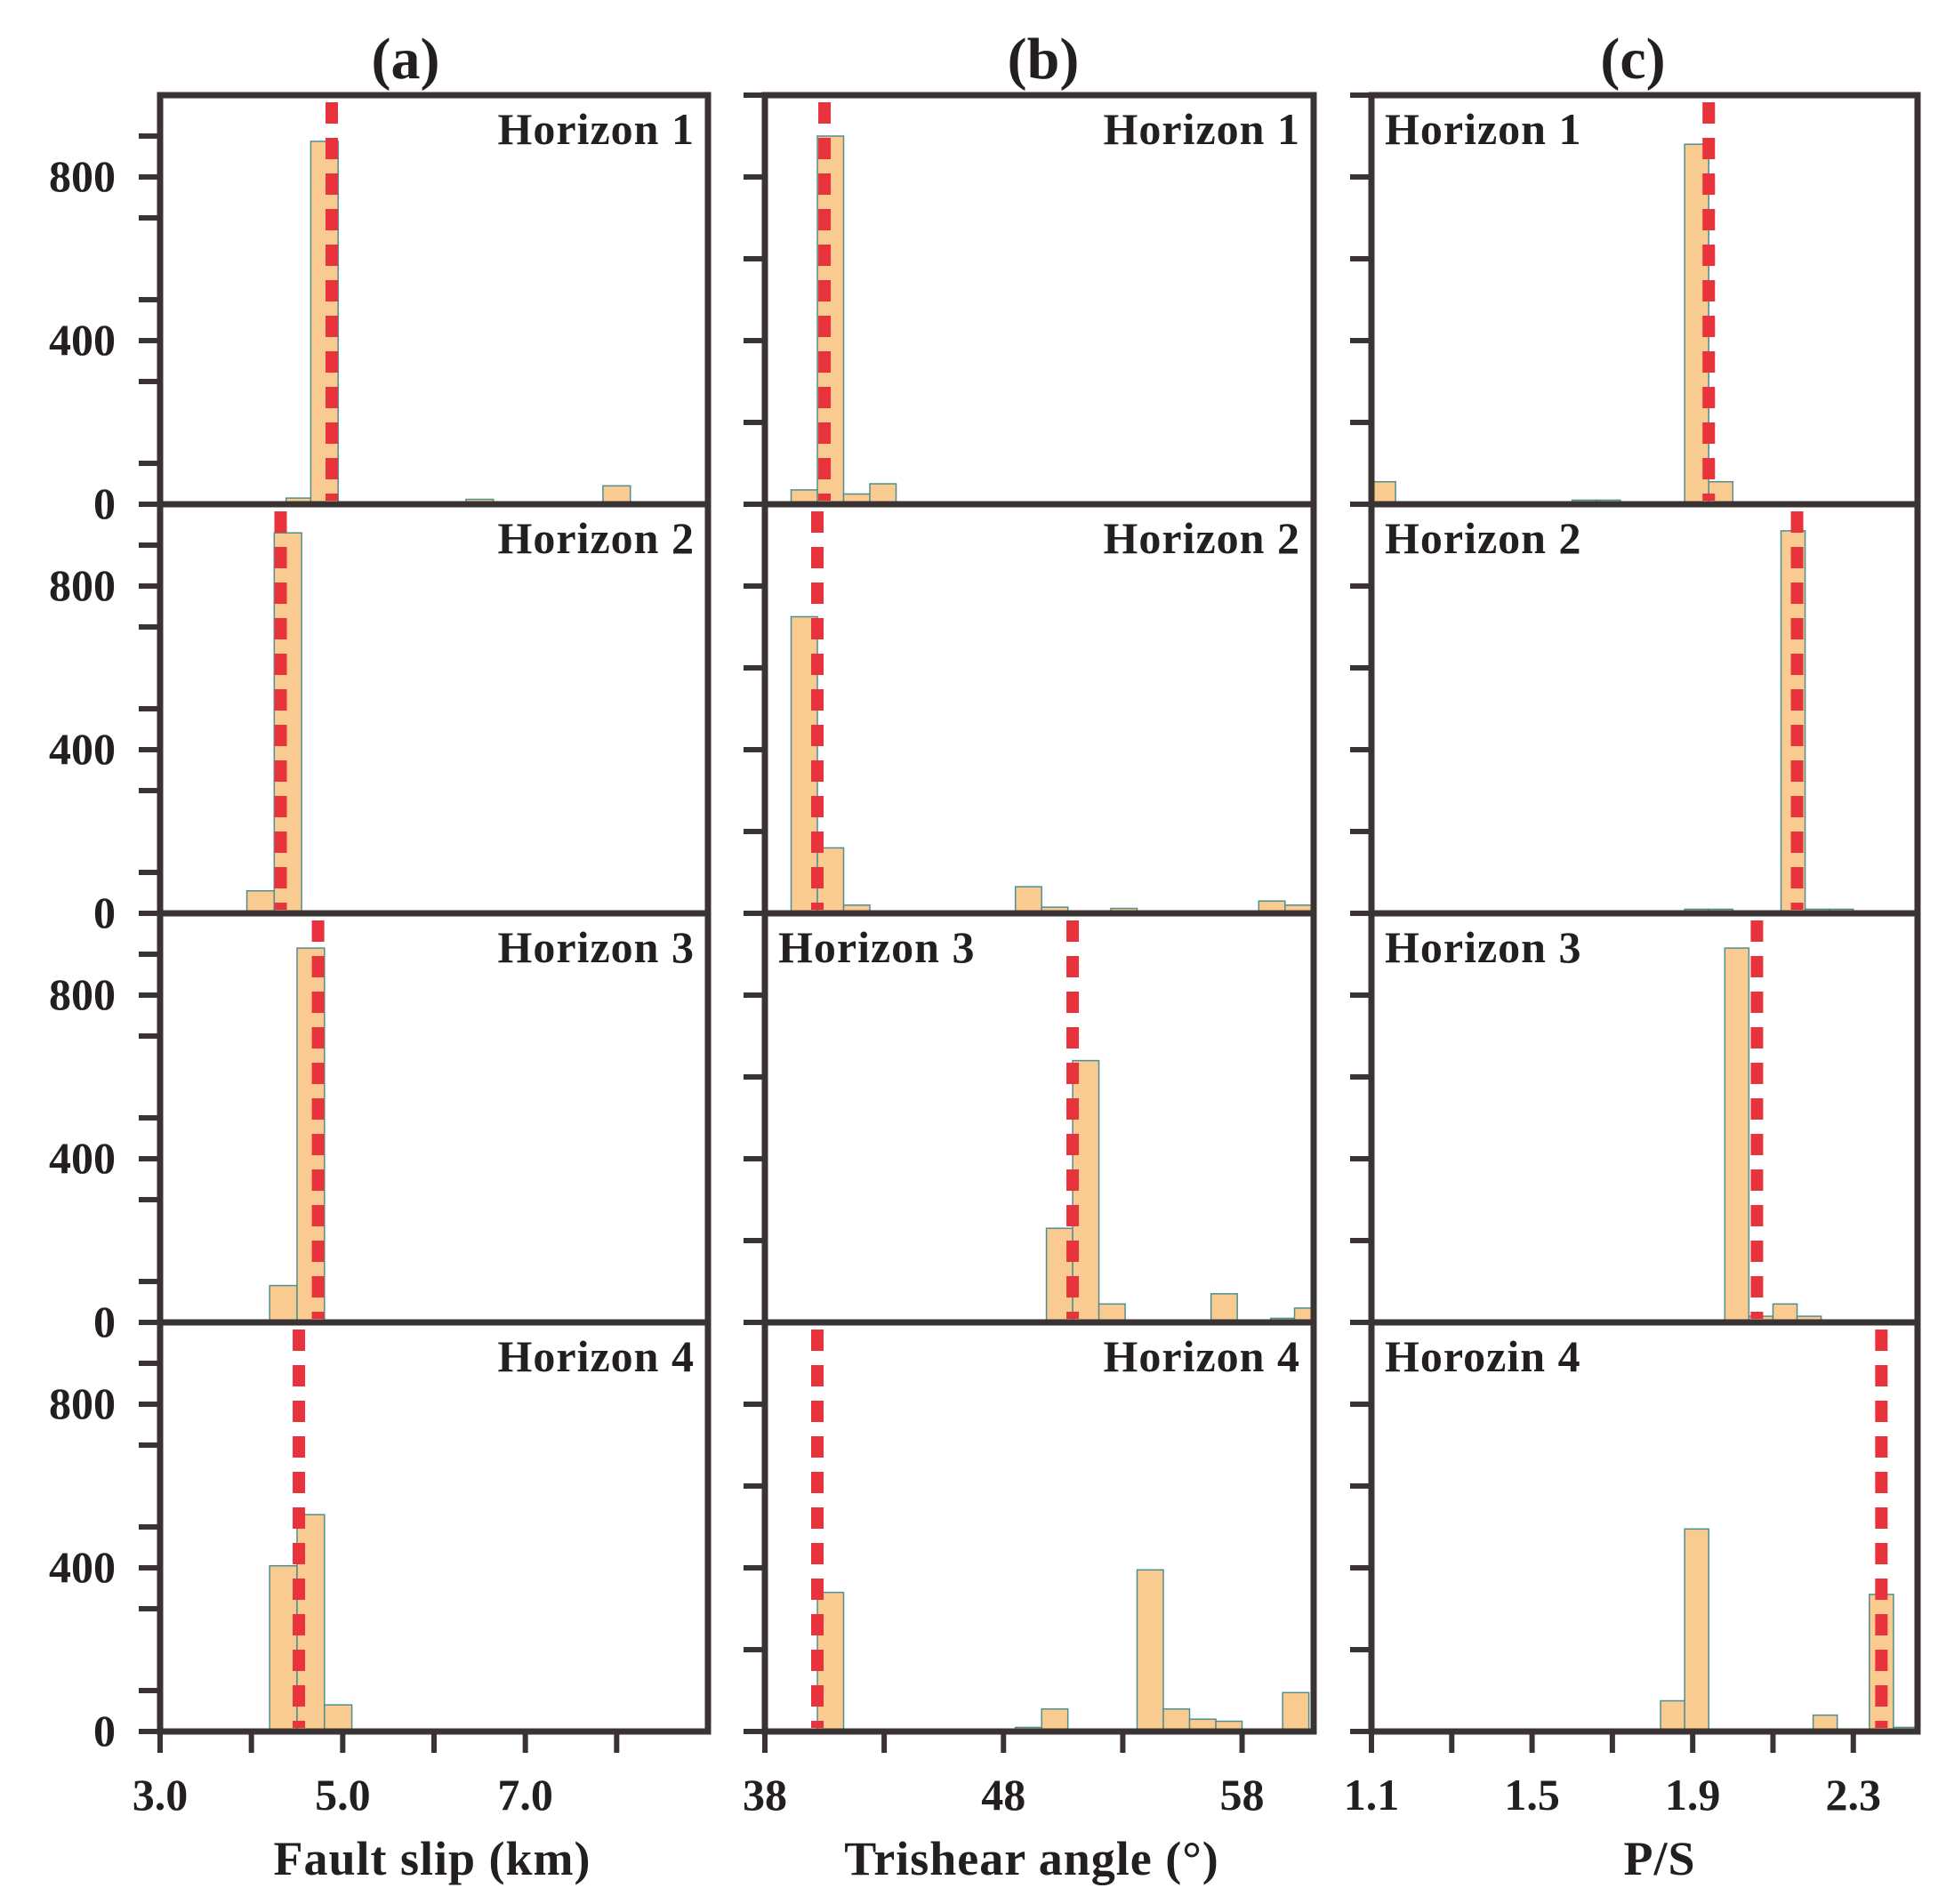  I want to click on panel-1-4: 0 400 800 Horizon 4, so click(380, 1537).